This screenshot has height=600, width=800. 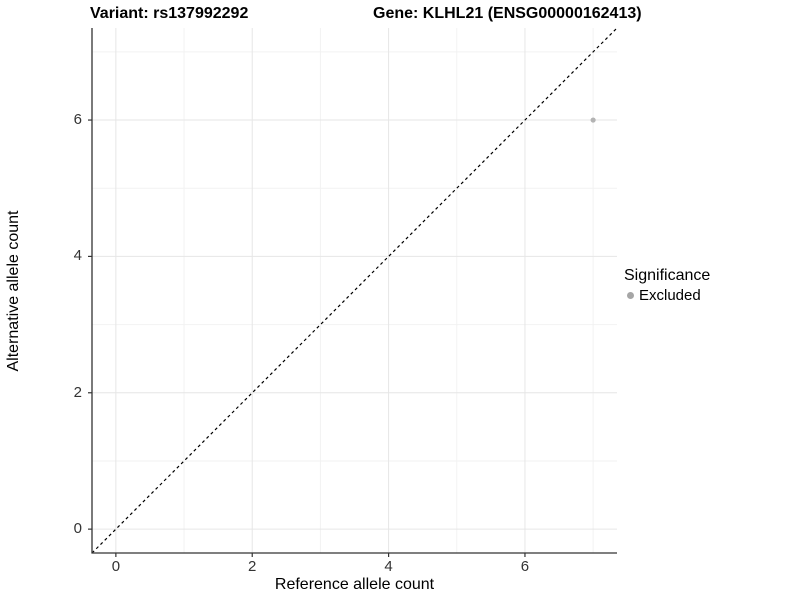 I want to click on legend-item-excluded: Excluded, so click(x=667, y=295).